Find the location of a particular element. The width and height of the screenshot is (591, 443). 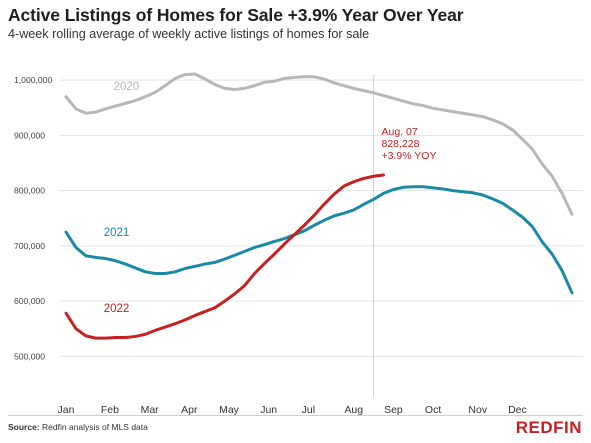

series-label-2022: 2022 is located at coordinates (117, 309).